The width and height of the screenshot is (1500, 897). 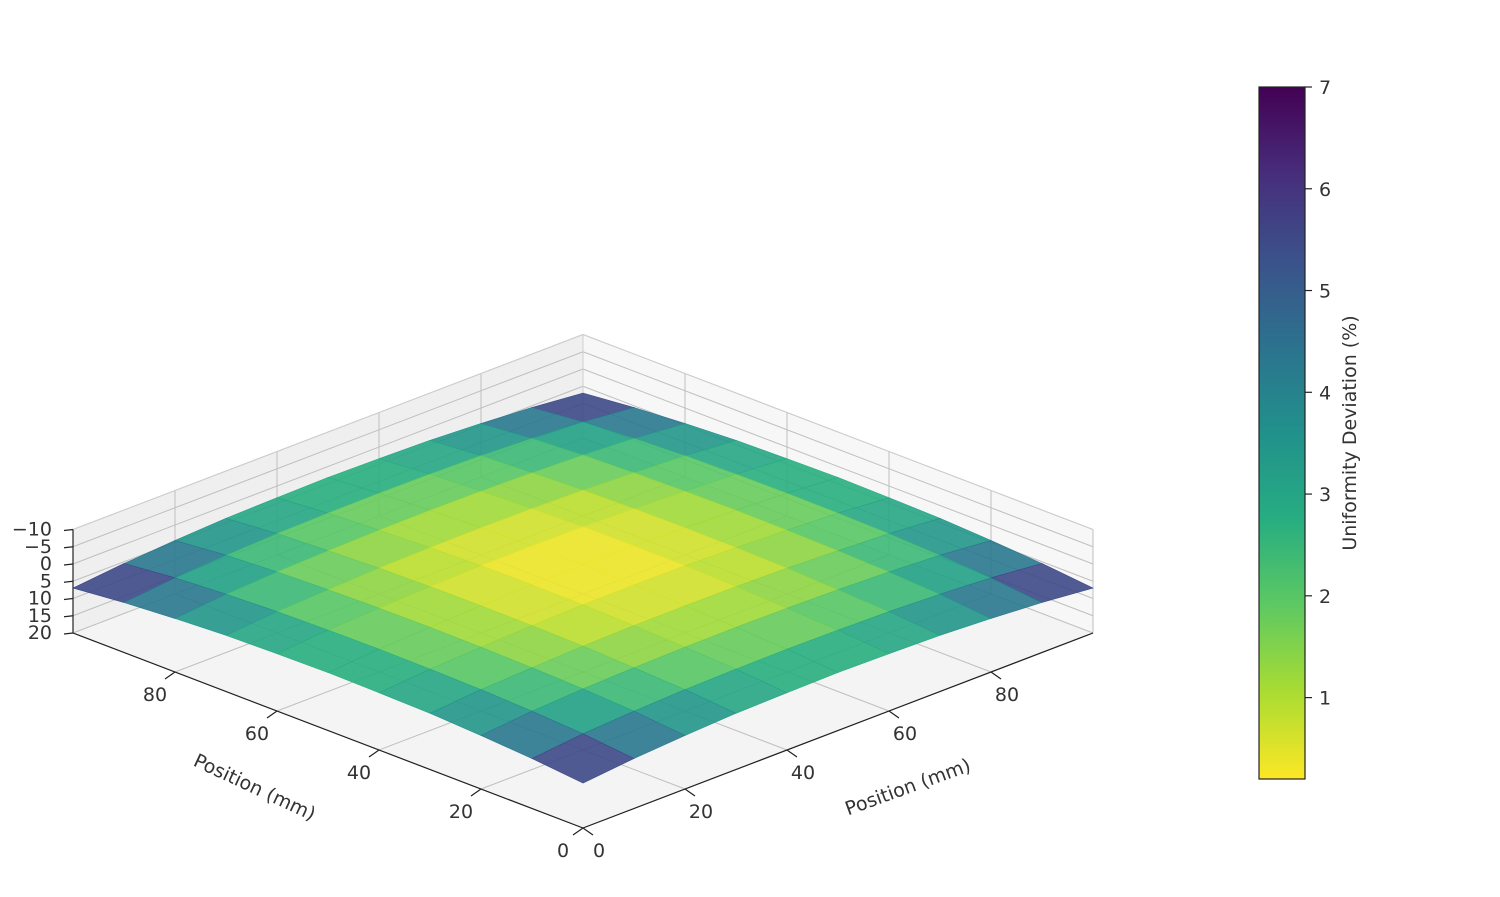 What do you see at coordinates (40, 633) in the screenshot?
I see `z-tick-label: 20` at bounding box center [40, 633].